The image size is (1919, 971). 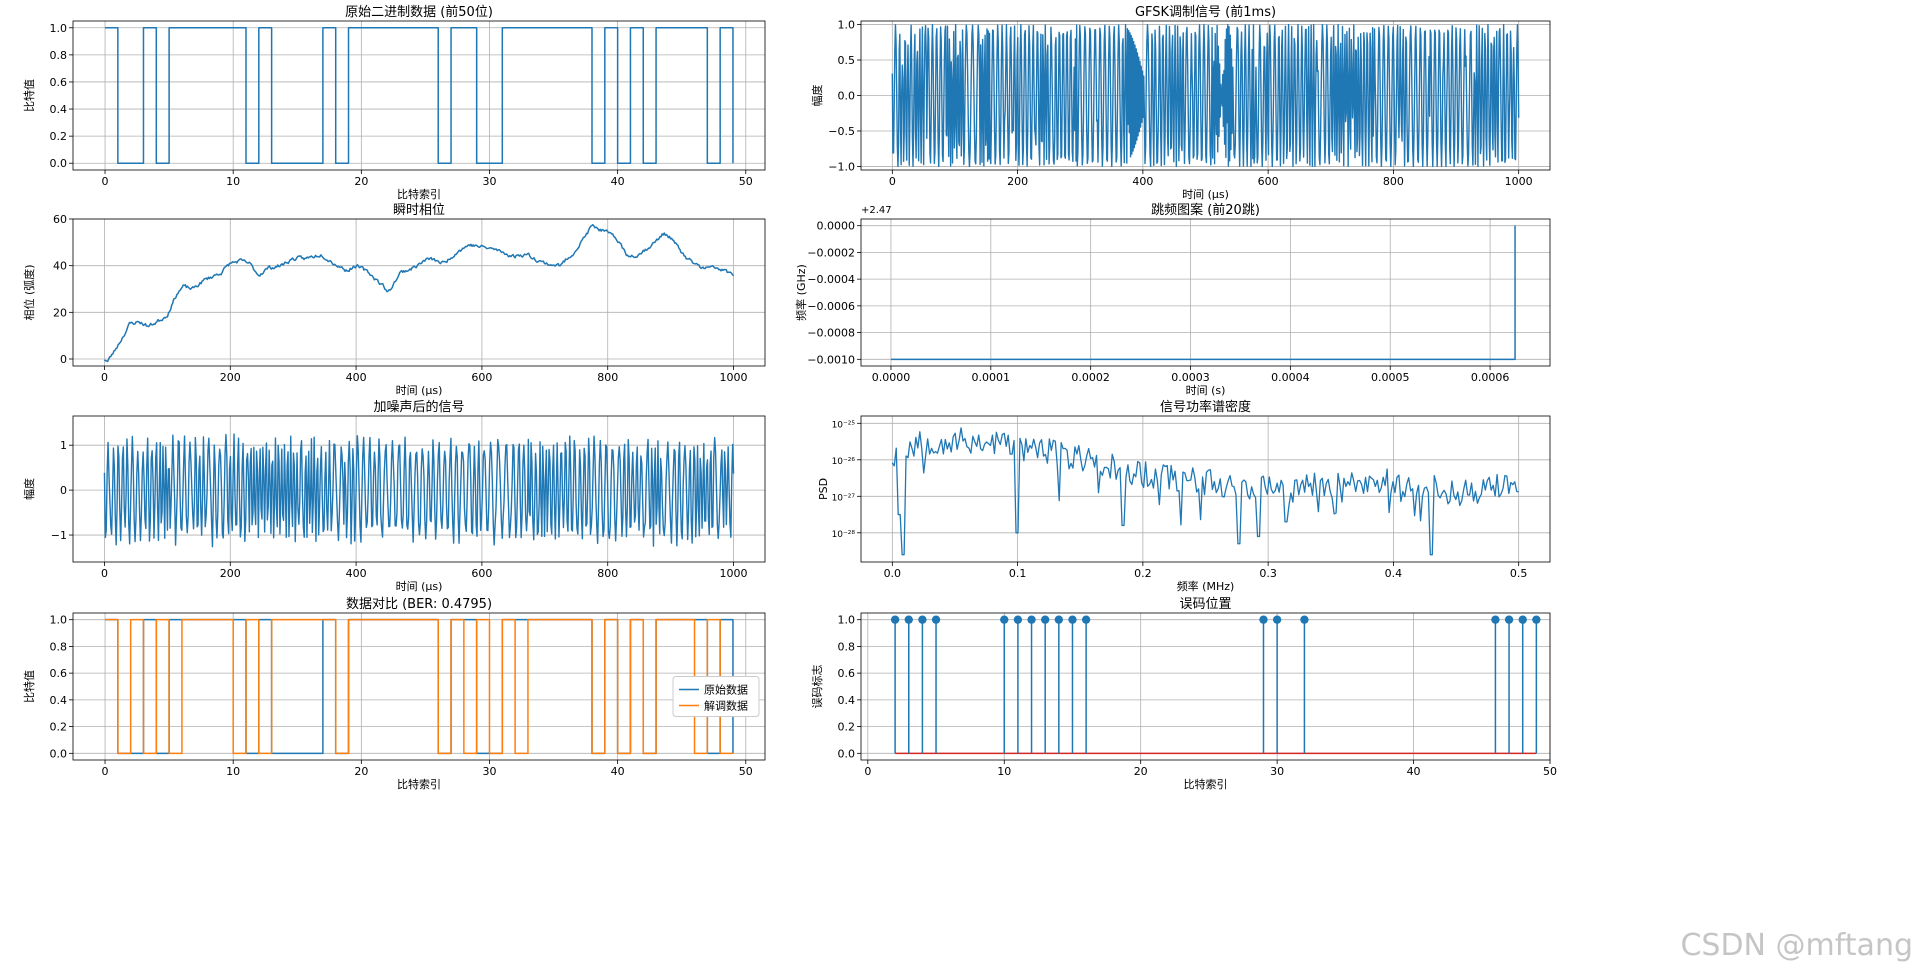 I want to click on x-axis-label: 时间 (s), so click(x=1206, y=390).